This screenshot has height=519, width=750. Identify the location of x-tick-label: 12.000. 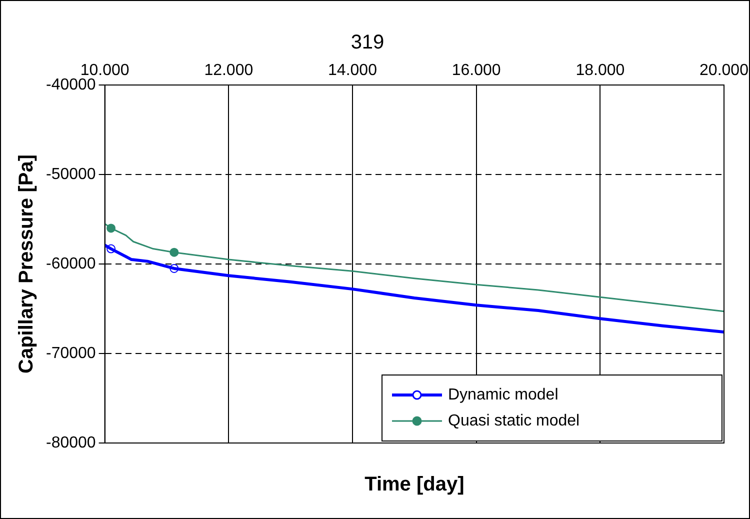
(229, 71).